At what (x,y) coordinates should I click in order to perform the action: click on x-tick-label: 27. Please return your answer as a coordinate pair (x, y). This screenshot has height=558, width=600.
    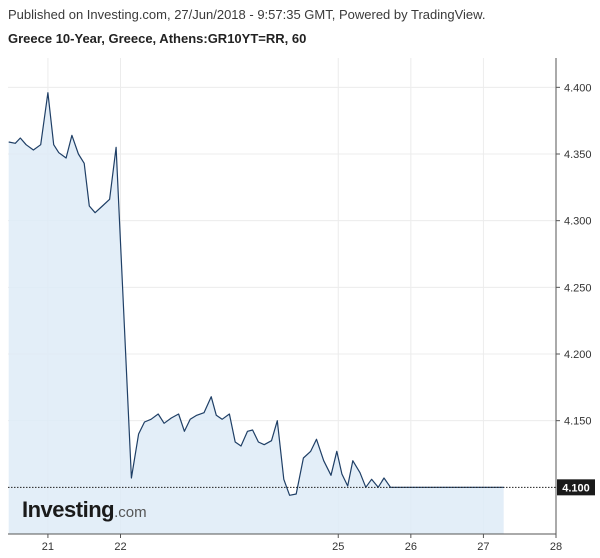
    Looking at the image, I should click on (483, 547).